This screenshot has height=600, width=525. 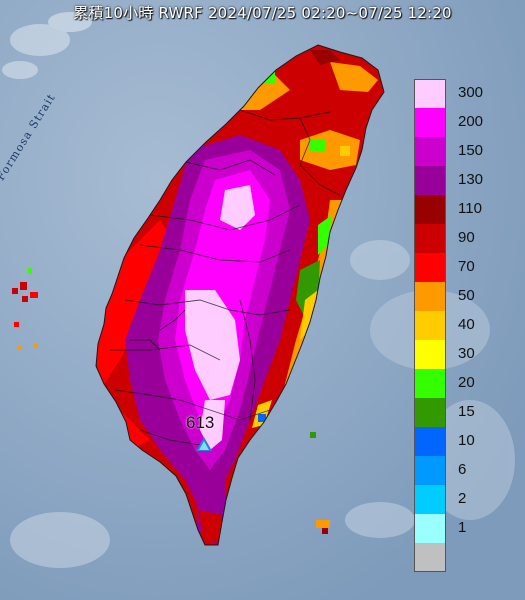 I want to click on legend-tick-label: 2, so click(x=462, y=498).